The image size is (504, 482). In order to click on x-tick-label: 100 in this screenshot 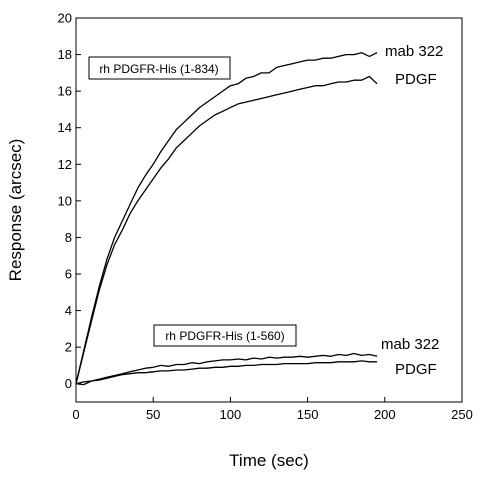, I will do `click(231, 414)`.